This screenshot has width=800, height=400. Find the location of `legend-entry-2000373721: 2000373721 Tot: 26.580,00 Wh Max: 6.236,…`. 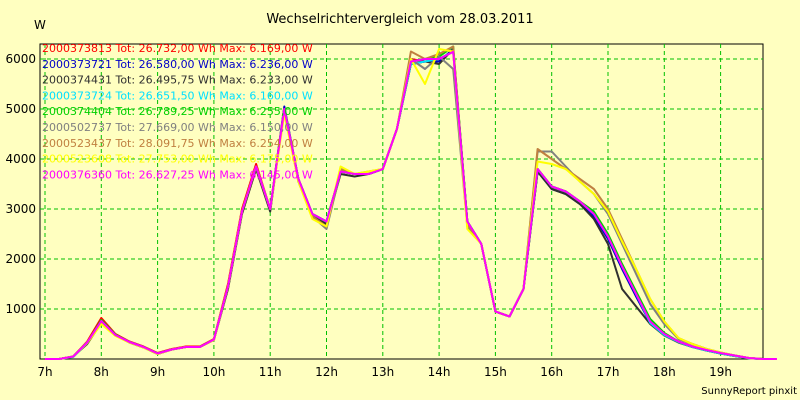

legend-entry-2000373721: 2000373721 Tot: 26.580,00 Wh Max: 6.236,… is located at coordinates (177, 64).